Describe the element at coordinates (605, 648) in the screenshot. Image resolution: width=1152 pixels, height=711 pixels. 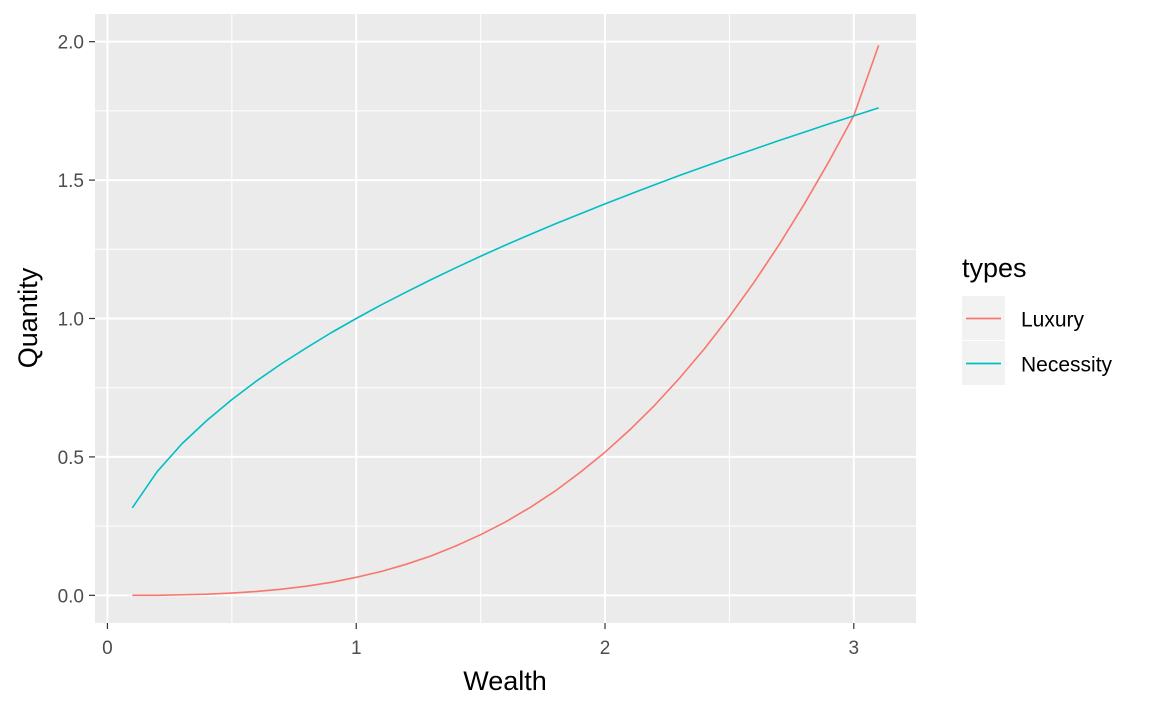
I see `x-tick-label: 2` at that location.